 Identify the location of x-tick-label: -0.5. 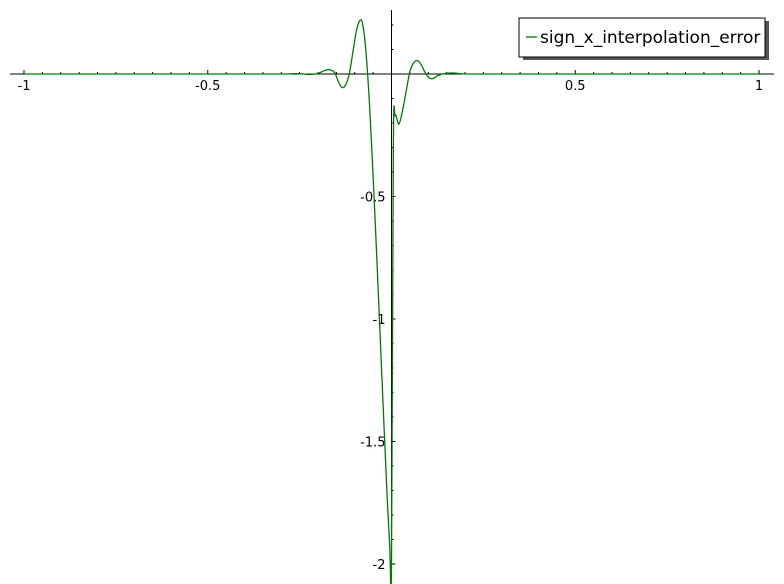
(207, 86).